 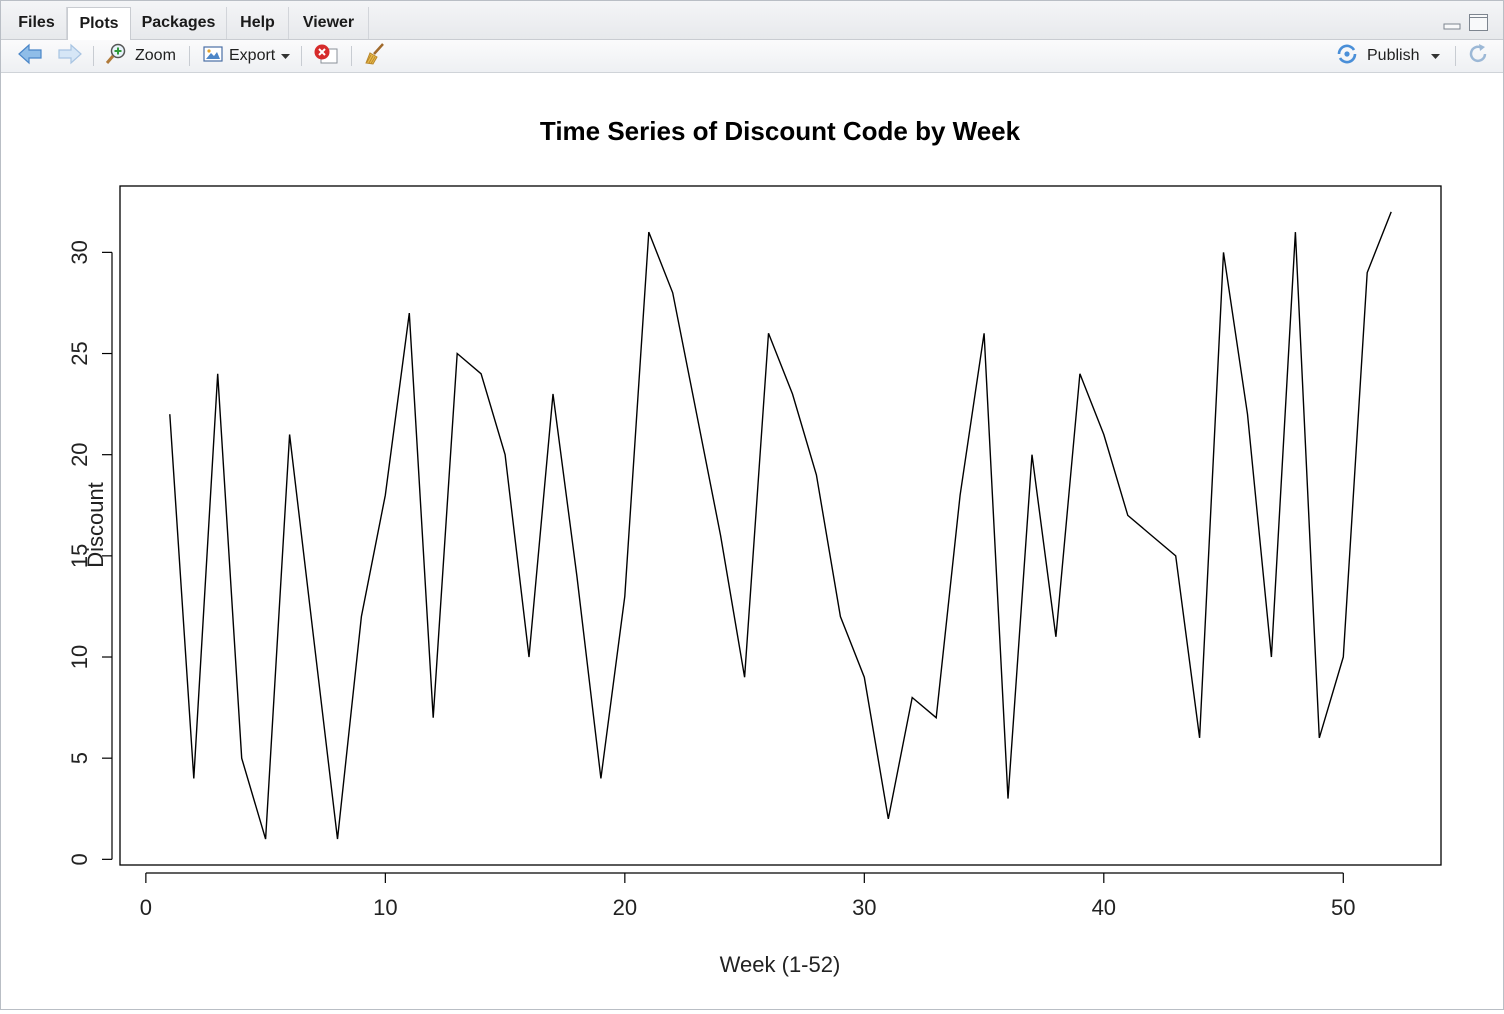 What do you see at coordinates (79, 252) in the screenshot?
I see `y-tick-label: 30` at bounding box center [79, 252].